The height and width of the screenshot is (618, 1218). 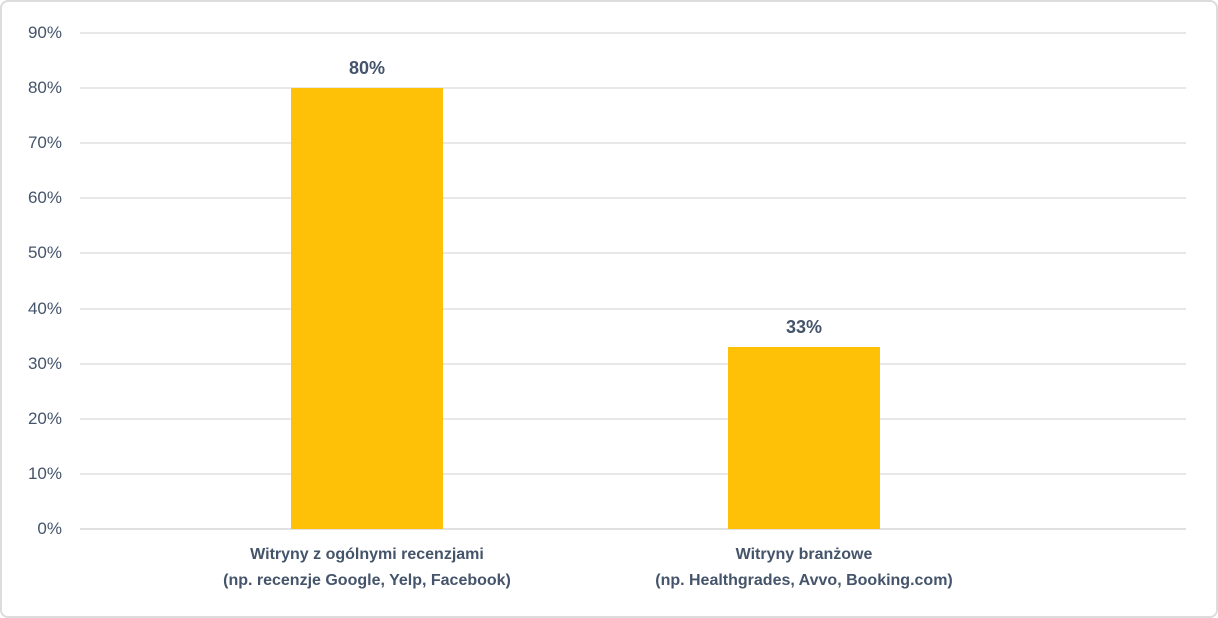 What do you see at coordinates (32, 280) in the screenshot?
I see `y-axis-labels: 0% 10% 20% 30% 40% 50% 60% 70% 80% 90%` at bounding box center [32, 280].